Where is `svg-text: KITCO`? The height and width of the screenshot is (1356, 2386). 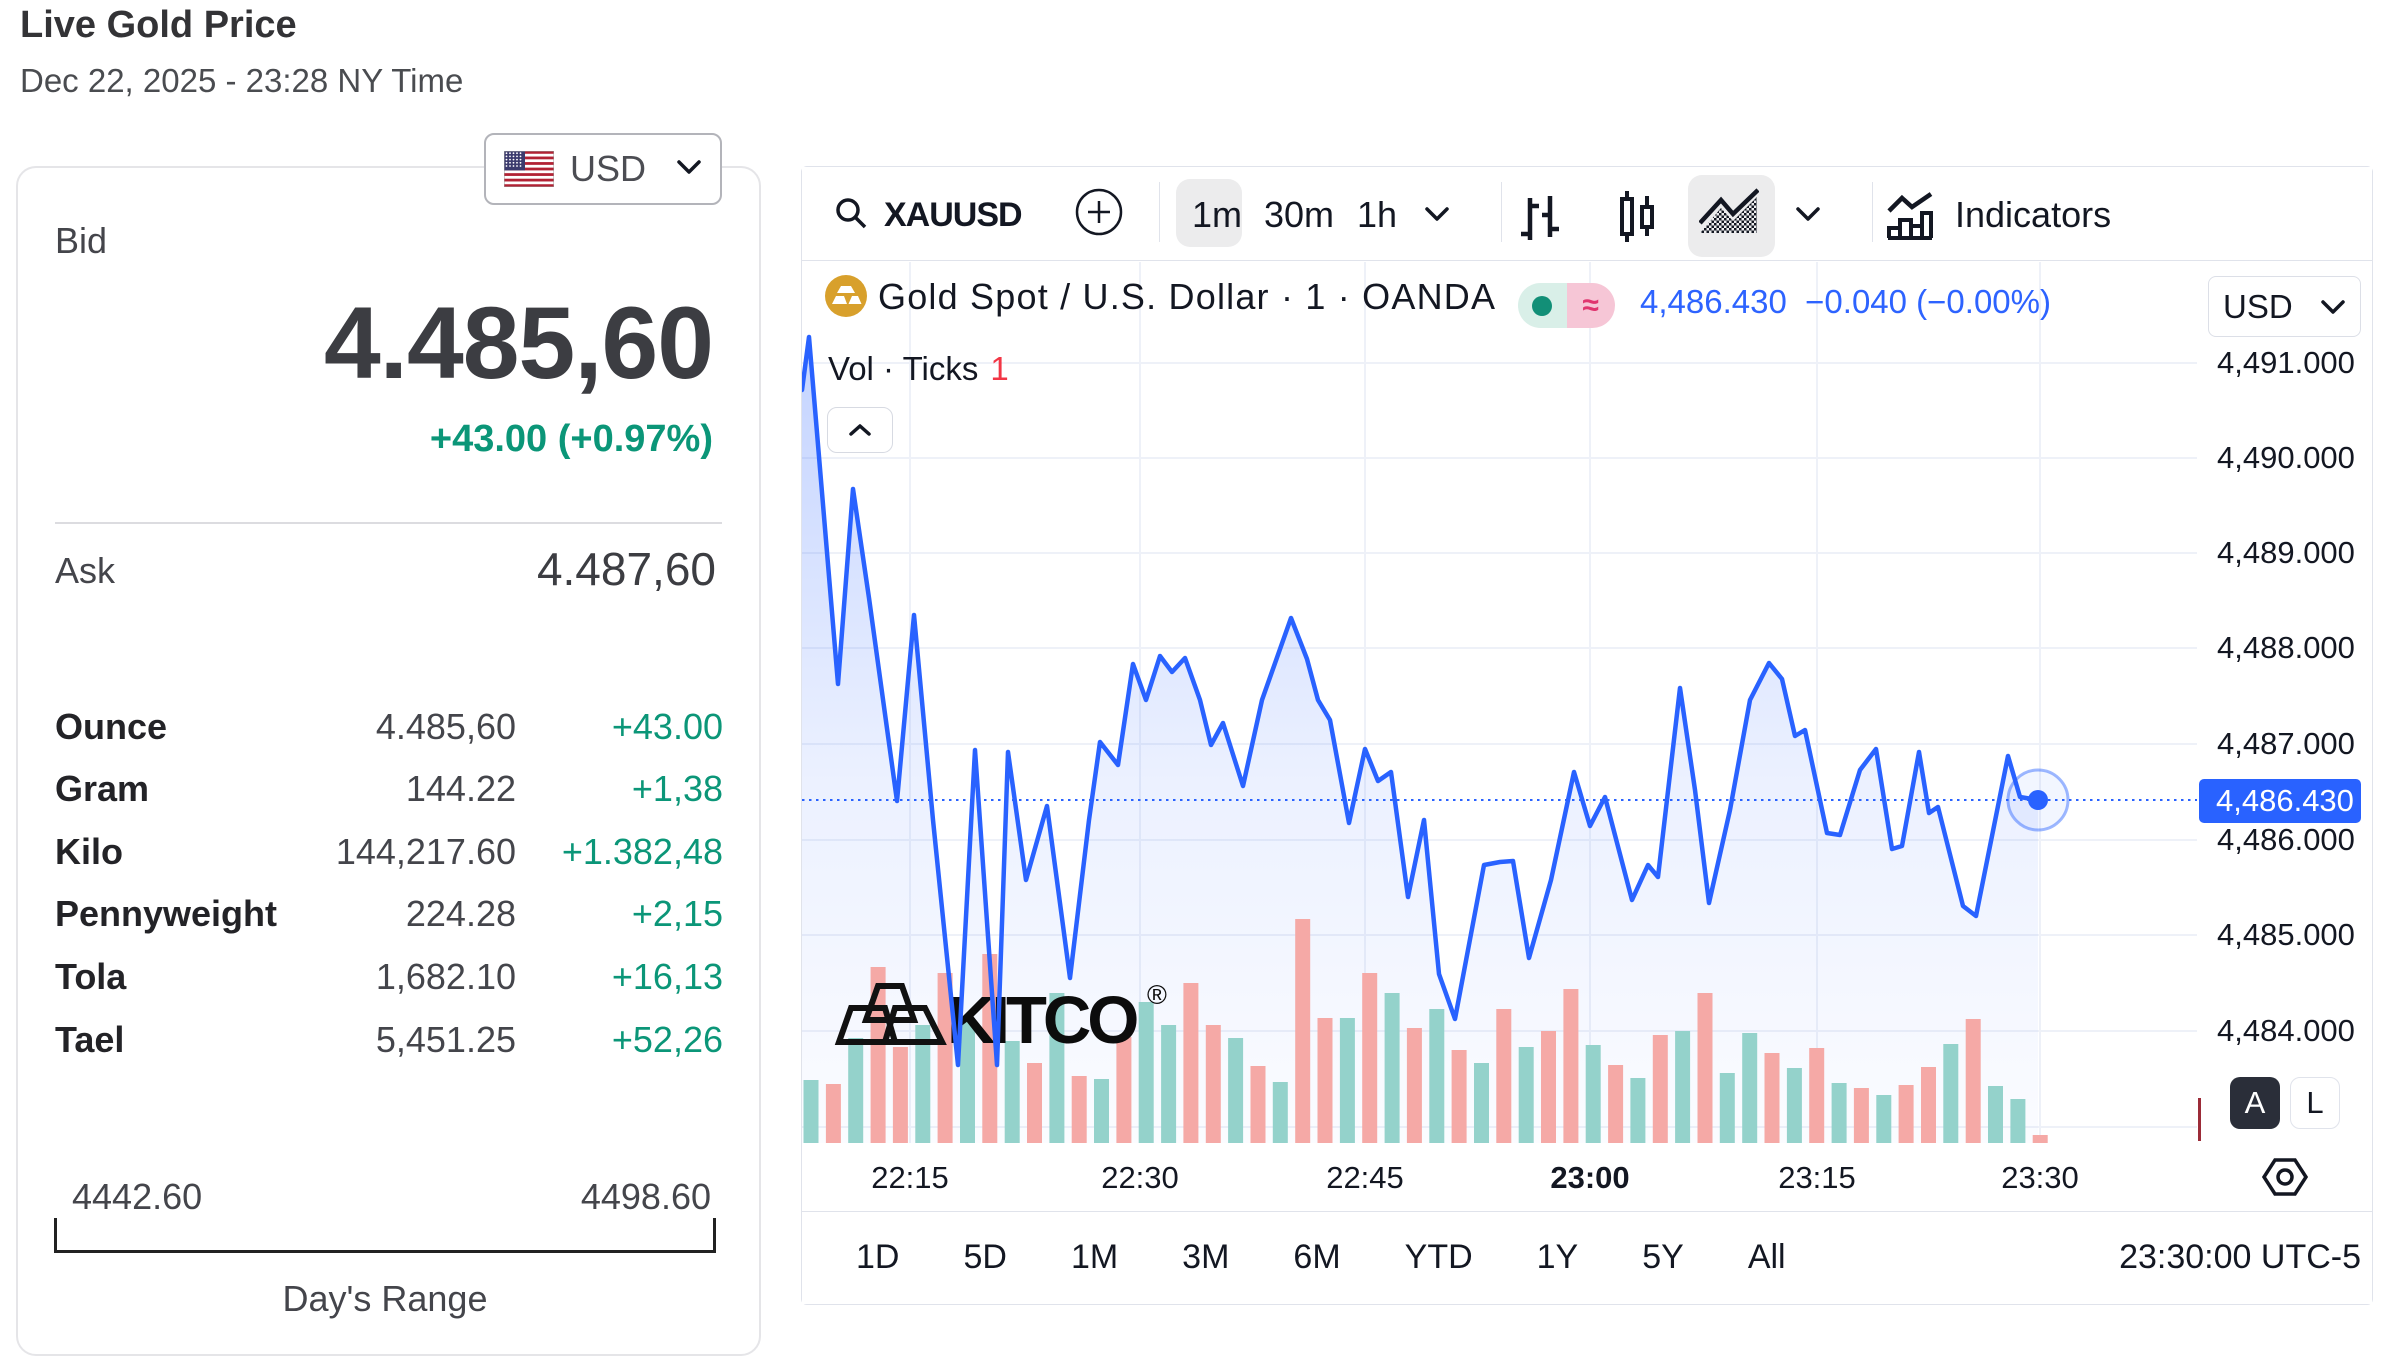
svg-text: KITCO is located at coordinates (1042, 1020).